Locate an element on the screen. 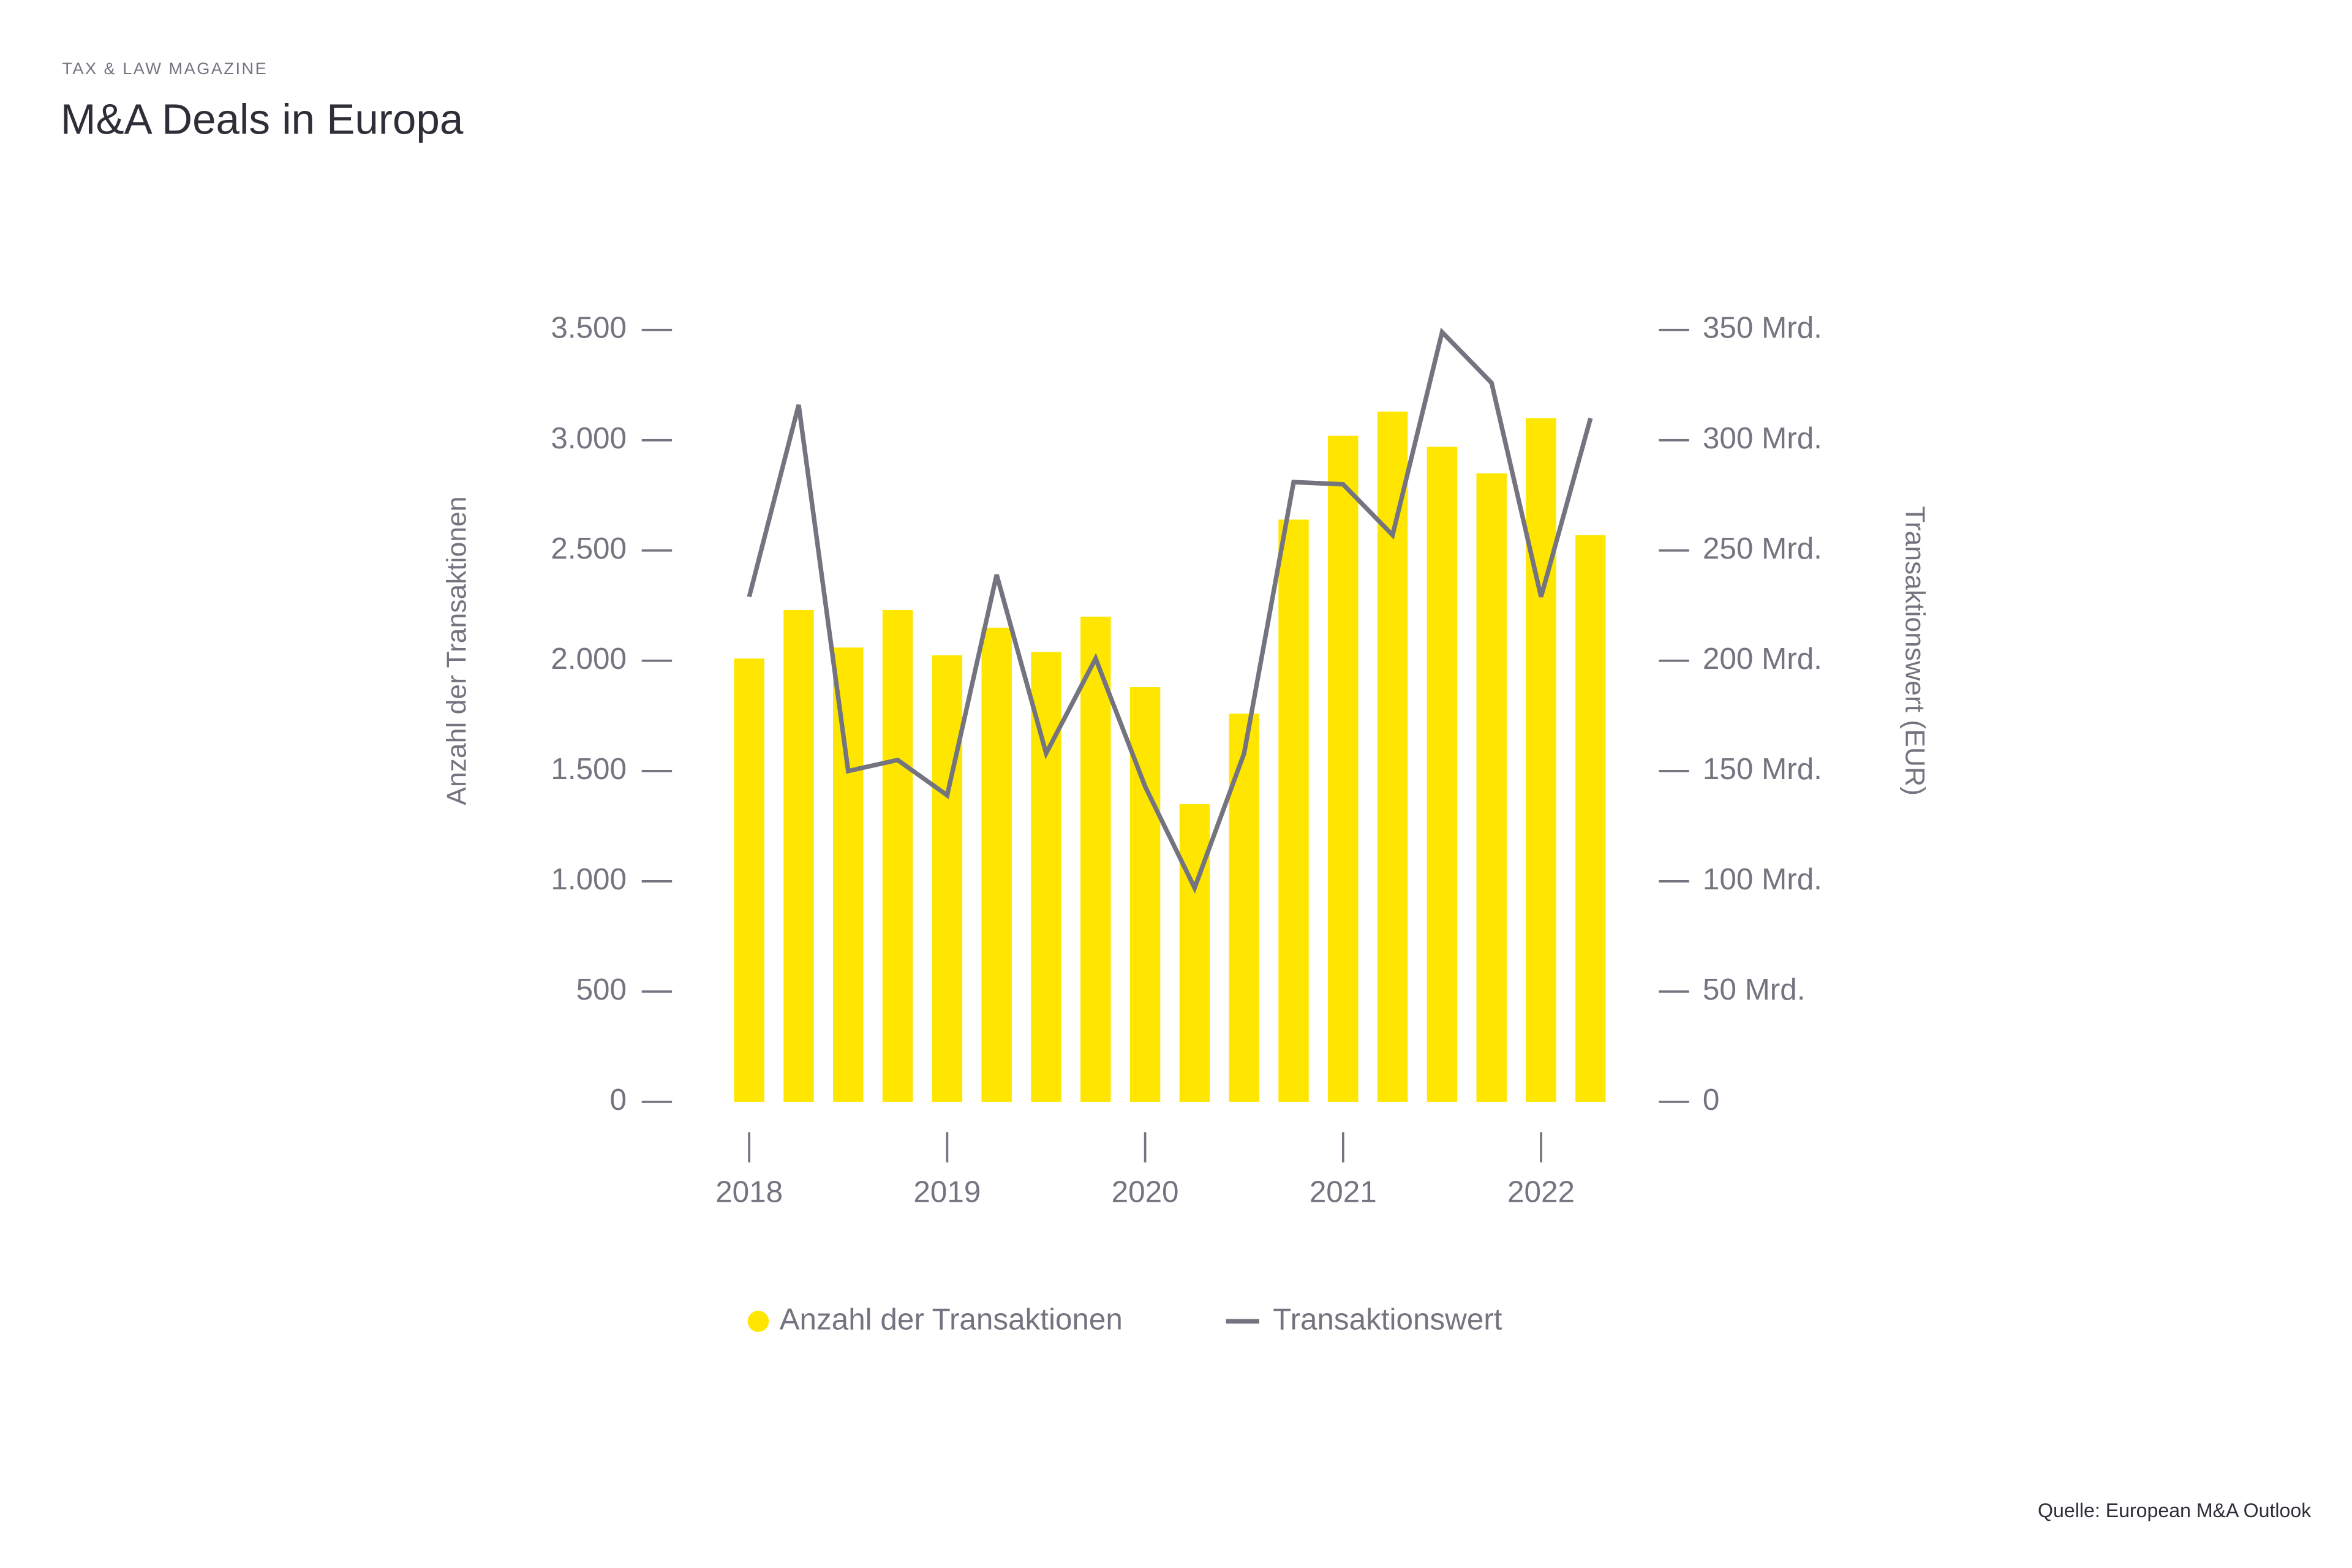  y-tick-label: 2.000 is located at coordinates (589, 659).